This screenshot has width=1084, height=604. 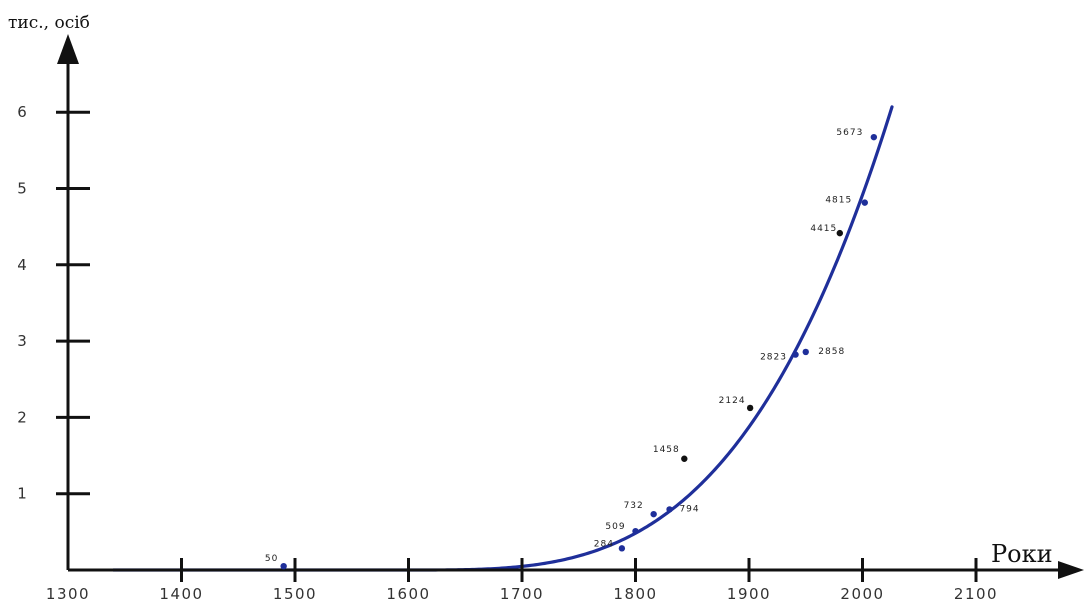 What do you see at coordinates (773, 358) in the screenshot?
I see `data-label-2823: 2823` at bounding box center [773, 358].